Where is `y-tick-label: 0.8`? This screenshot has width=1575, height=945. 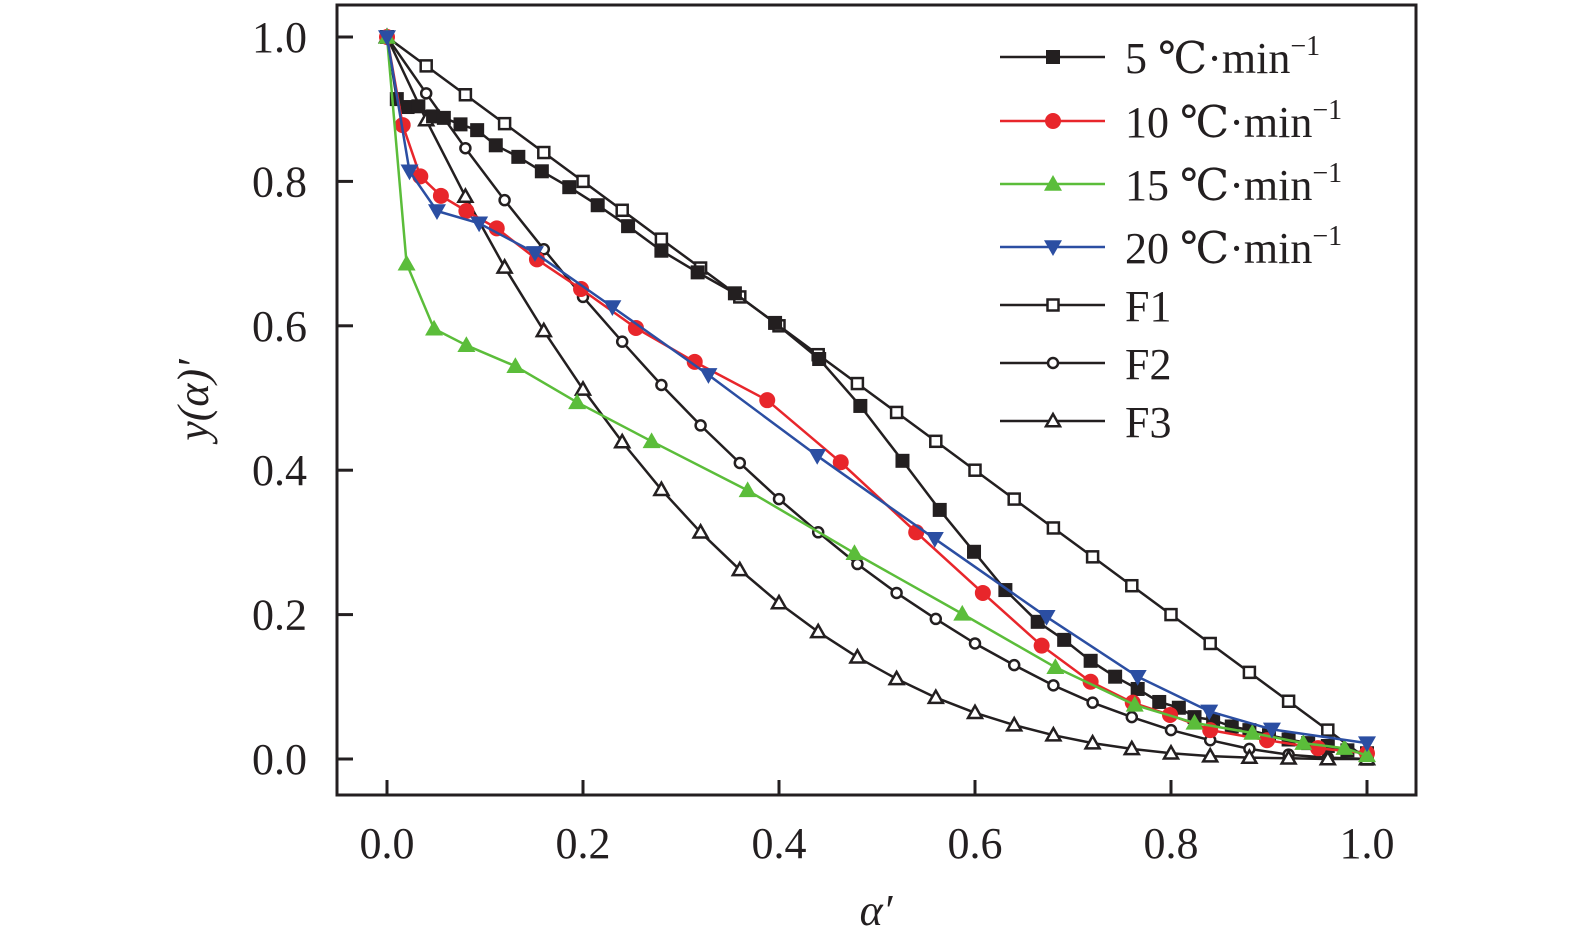
y-tick-label: 0.8 is located at coordinates (279, 181).